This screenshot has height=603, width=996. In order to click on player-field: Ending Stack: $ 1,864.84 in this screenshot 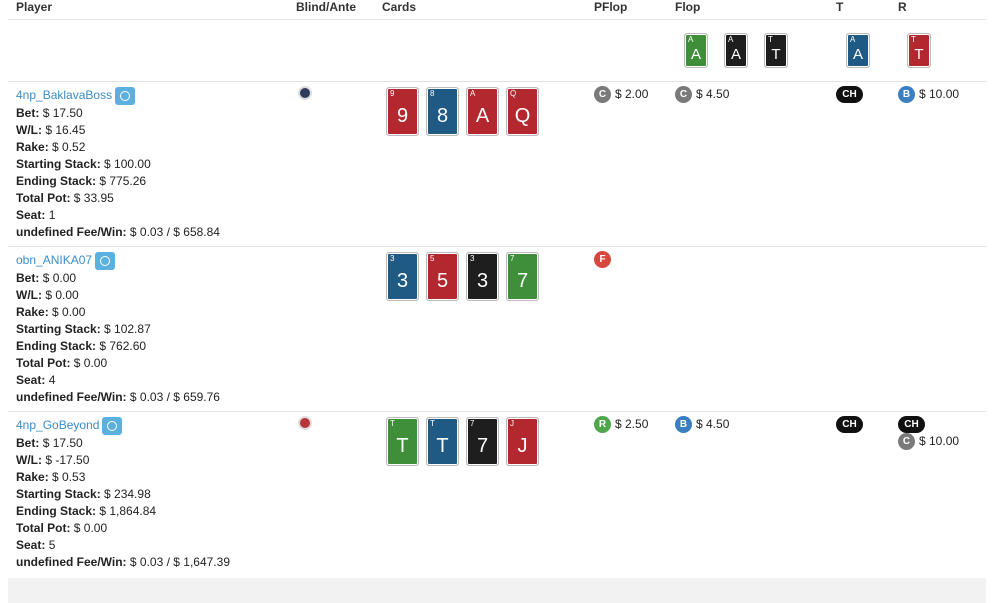, I will do `click(86, 511)`.